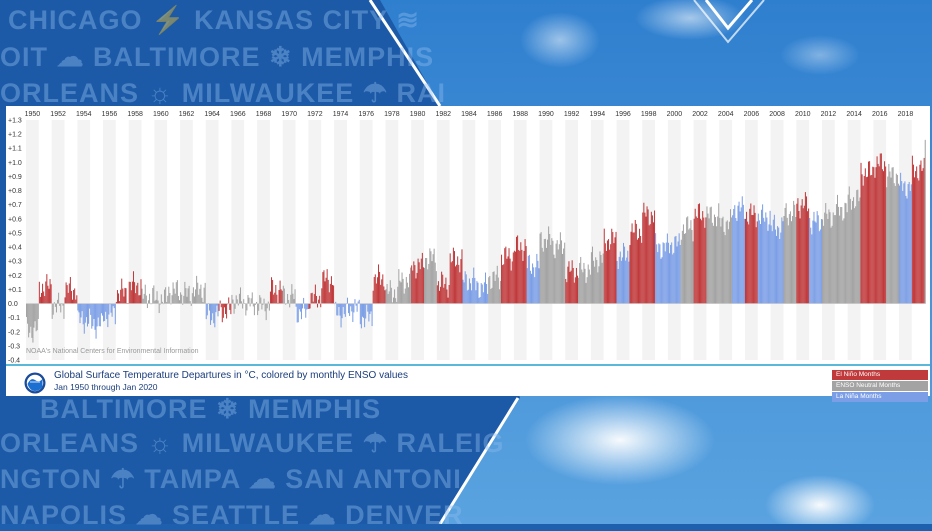 The height and width of the screenshot is (531, 932). I want to click on y-tick-label: -0.4, so click(14, 361).